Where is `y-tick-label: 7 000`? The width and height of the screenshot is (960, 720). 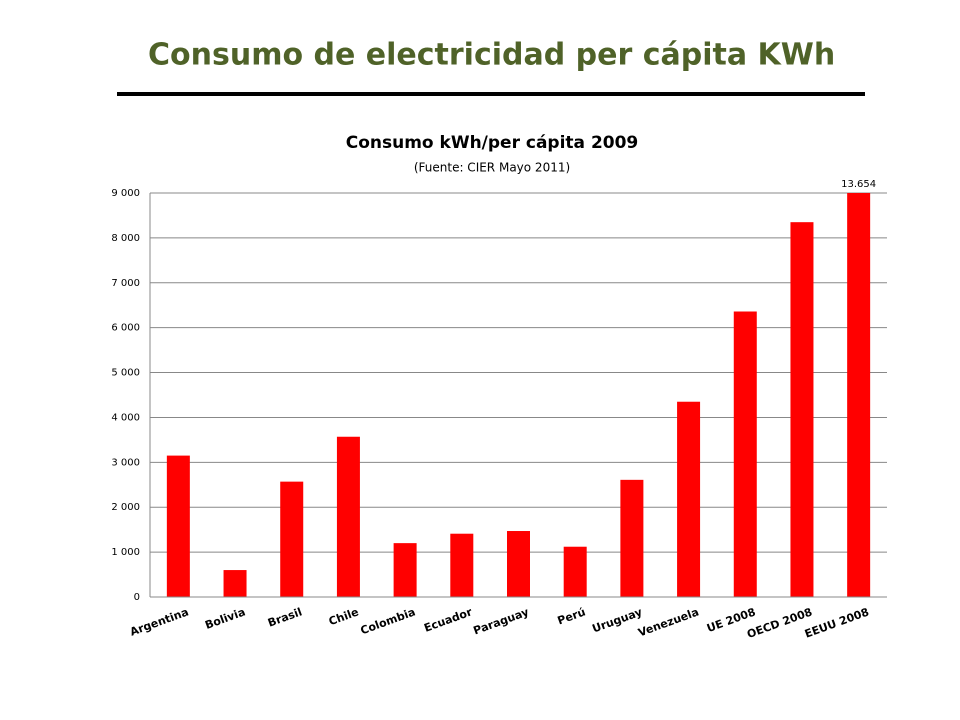 y-tick-label: 7 000 is located at coordinates (125, 283).